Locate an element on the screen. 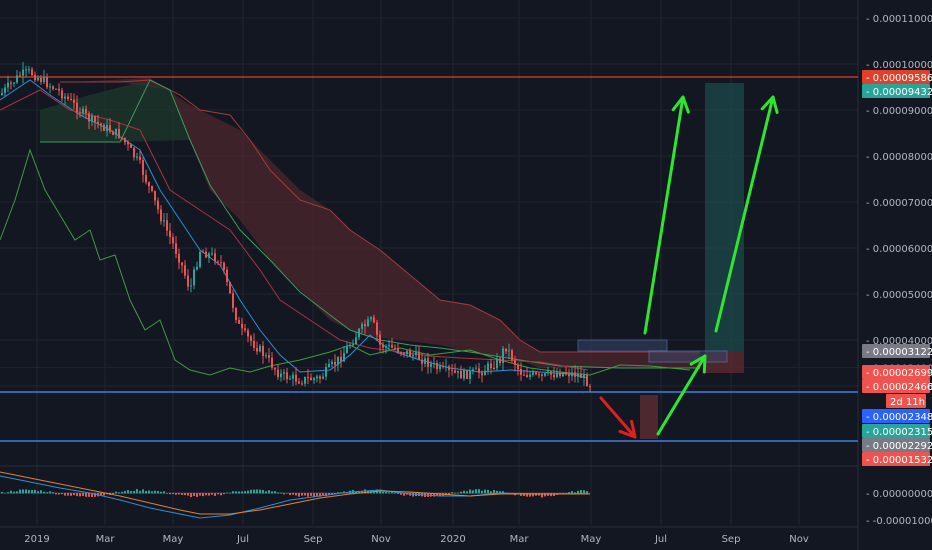  price-axis-tick: - 0.00011000 is located at coordinates (899, 19).